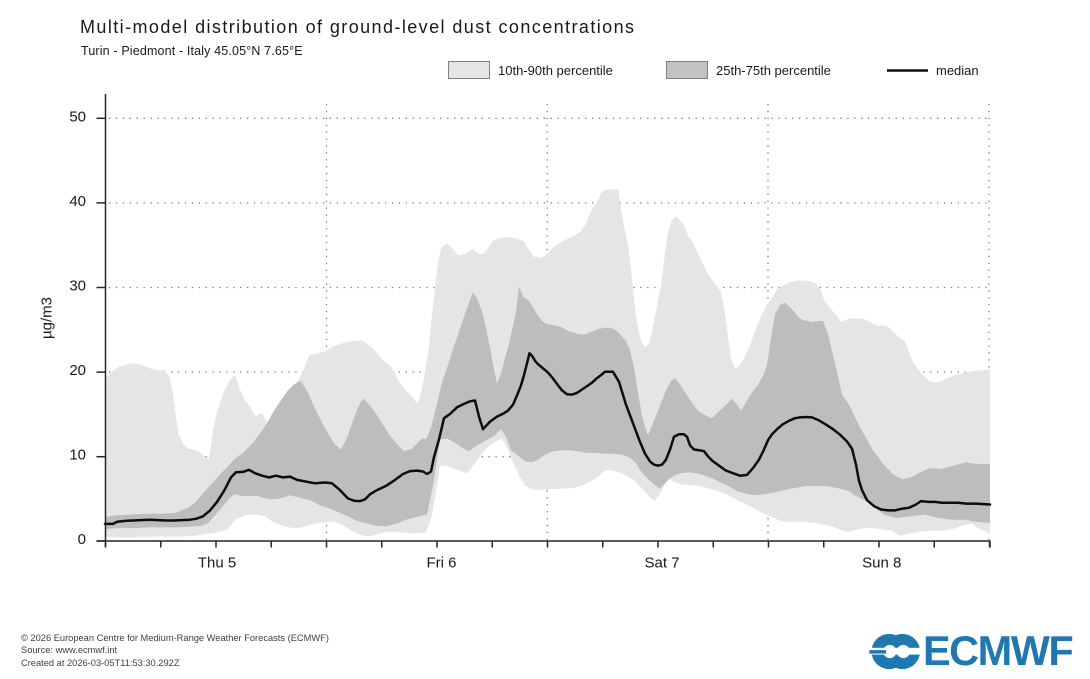 This screenshot has height=679, width=1090. I want to click on svg-text: 50, so click(77, 116).